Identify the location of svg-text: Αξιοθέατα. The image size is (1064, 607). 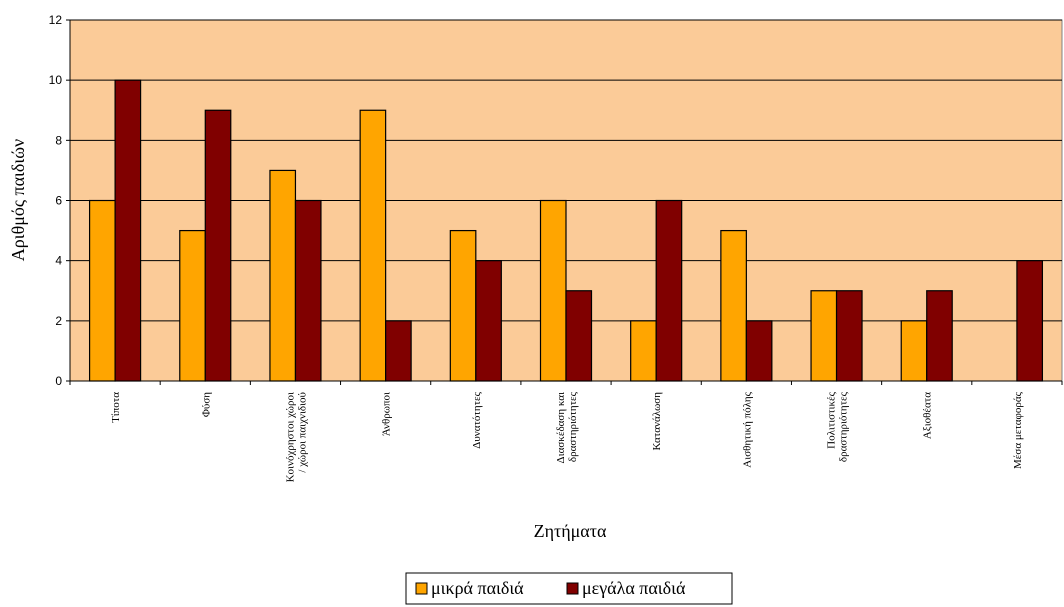
(928, 415).